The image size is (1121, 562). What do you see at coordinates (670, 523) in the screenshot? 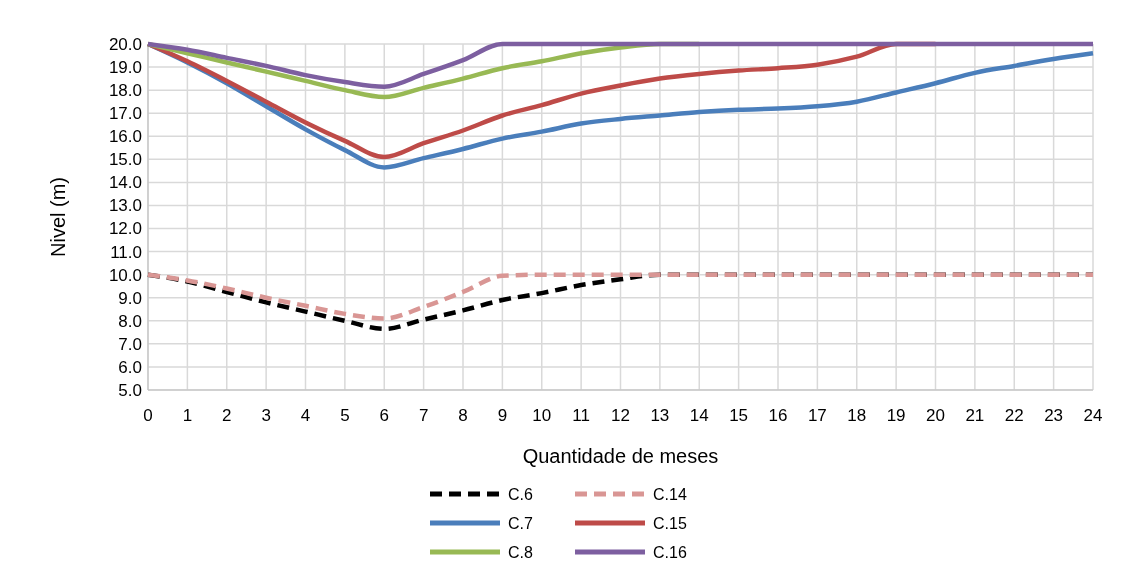
I see `legend-label: C.15` at bounding box center [670, 523].